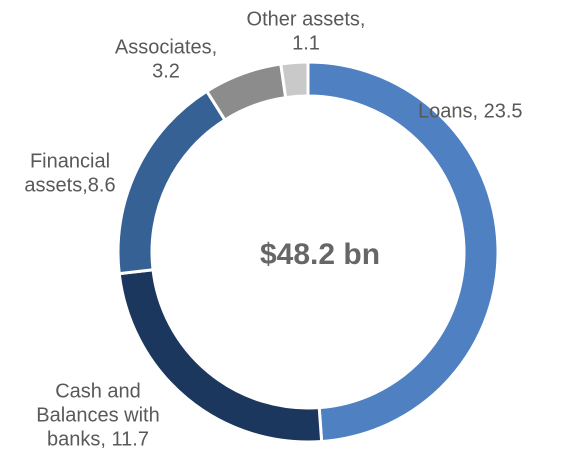 The height and width of the screenshot is (454, 574). What do you see at coordinates (97, 415) in the screenshot?
I see `segment-label: Balances with` at bounding box center [97, 415].